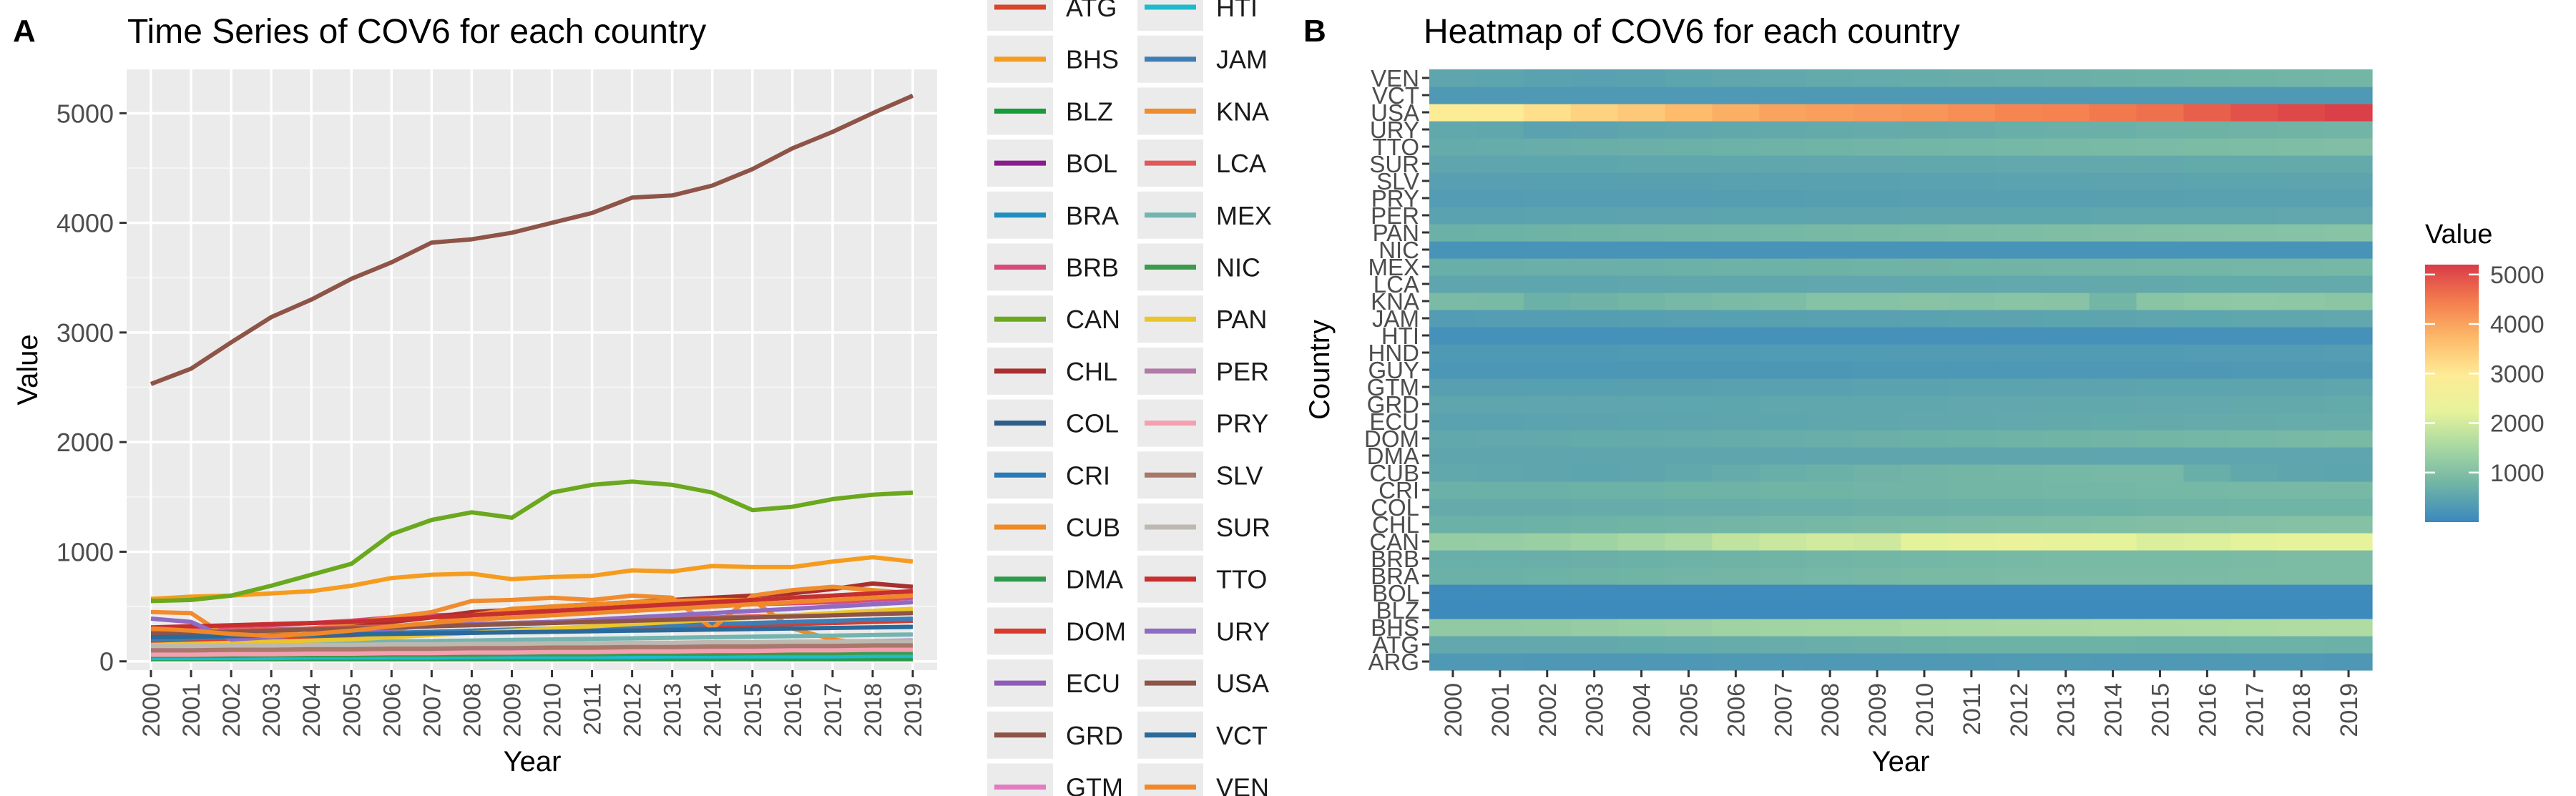 The width and height of the screenshot is (2576, 796). What do you see at coordinates (1395, 95) in the screenshot?
I see `heatmap-y-tick-label: VCT` at bounding box center [1395, 95].